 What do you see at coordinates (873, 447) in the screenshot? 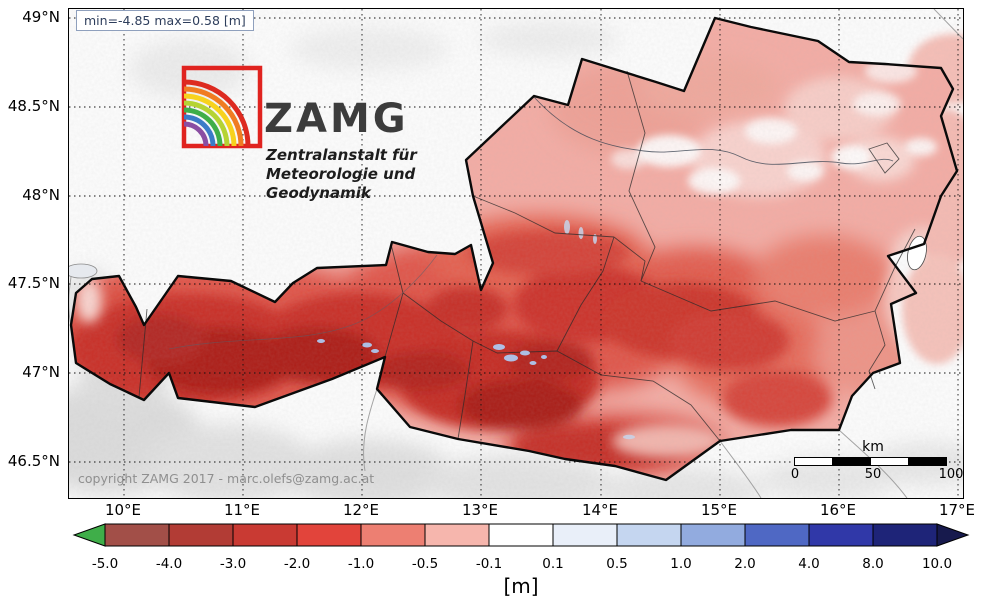
I see `scalebar-unit: km` at bounding box center [873, 447].